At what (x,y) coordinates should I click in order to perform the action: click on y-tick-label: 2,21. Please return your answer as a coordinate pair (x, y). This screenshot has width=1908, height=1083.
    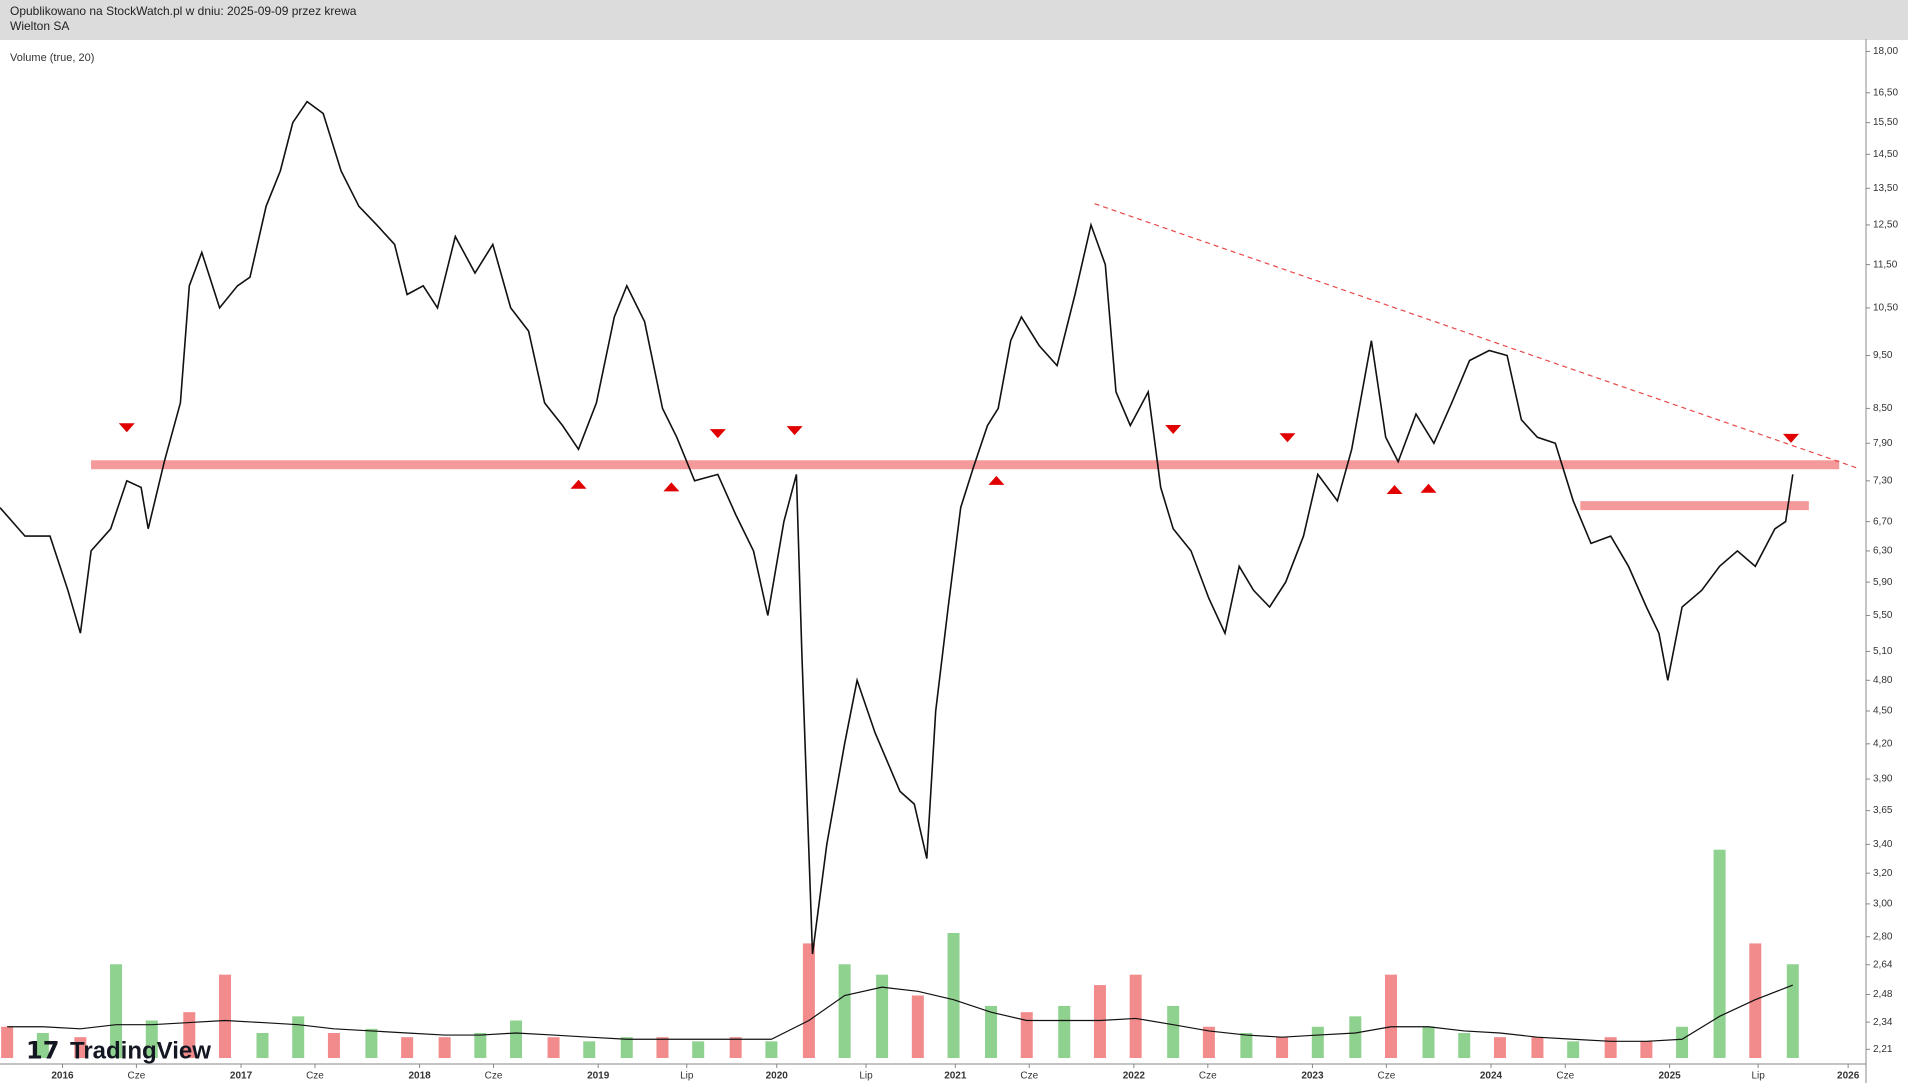
    Looking at the image, I should click on (1883, 1049).